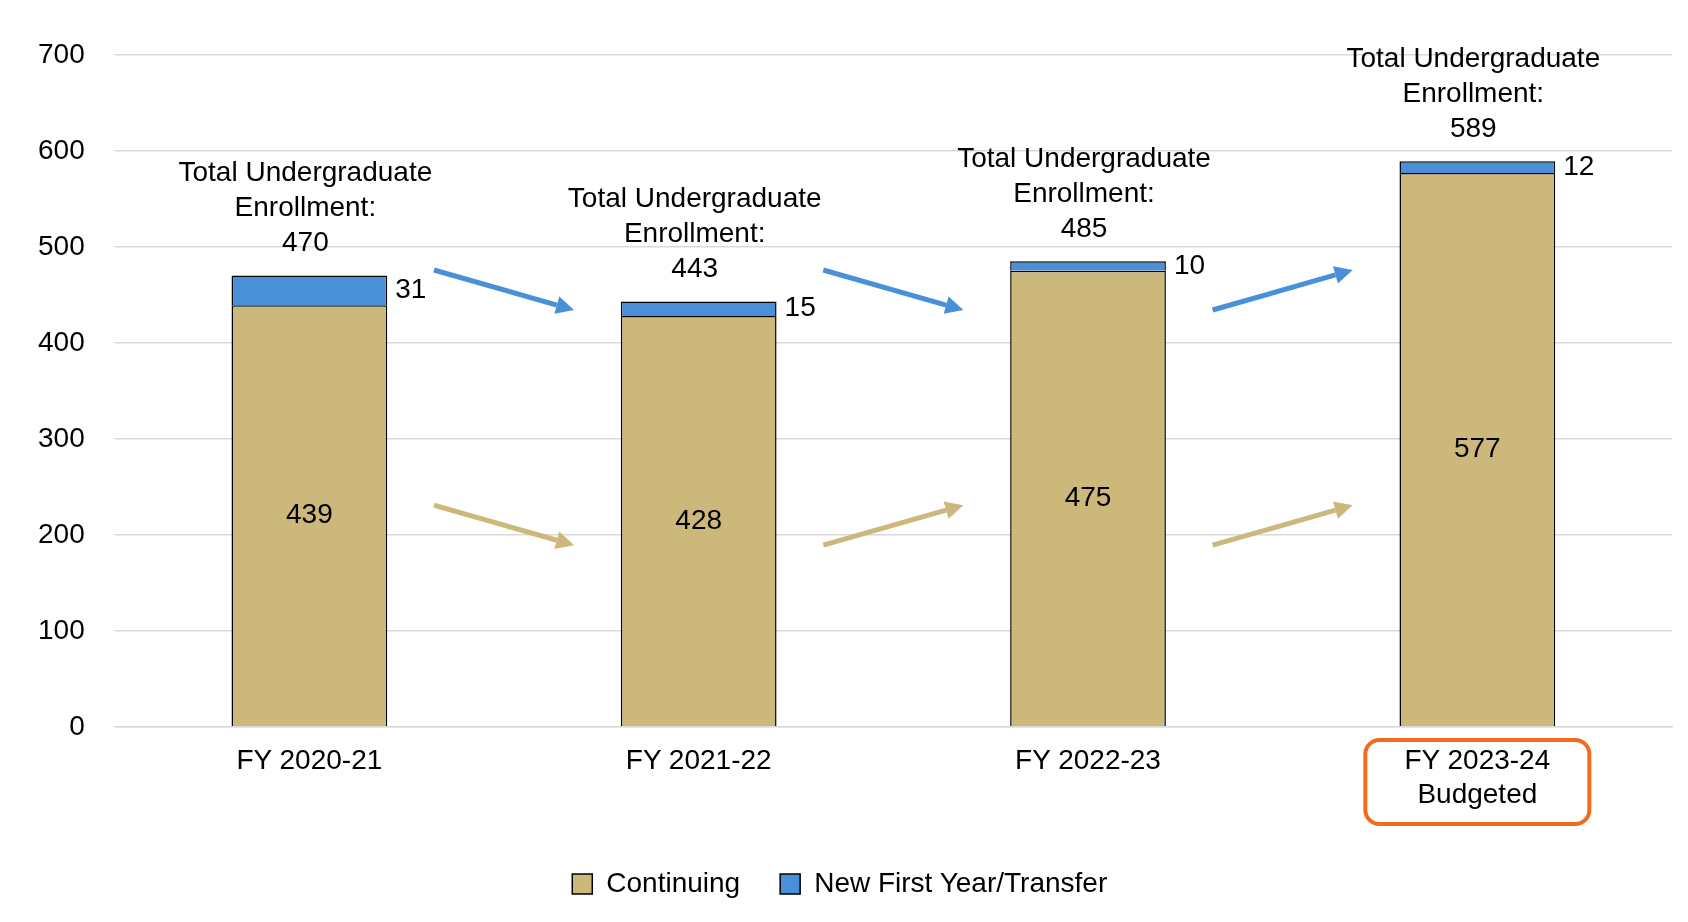  Describe the element at coordinates (61, 149) in the screenshot. I see `y-tick-label: 600` at that location.